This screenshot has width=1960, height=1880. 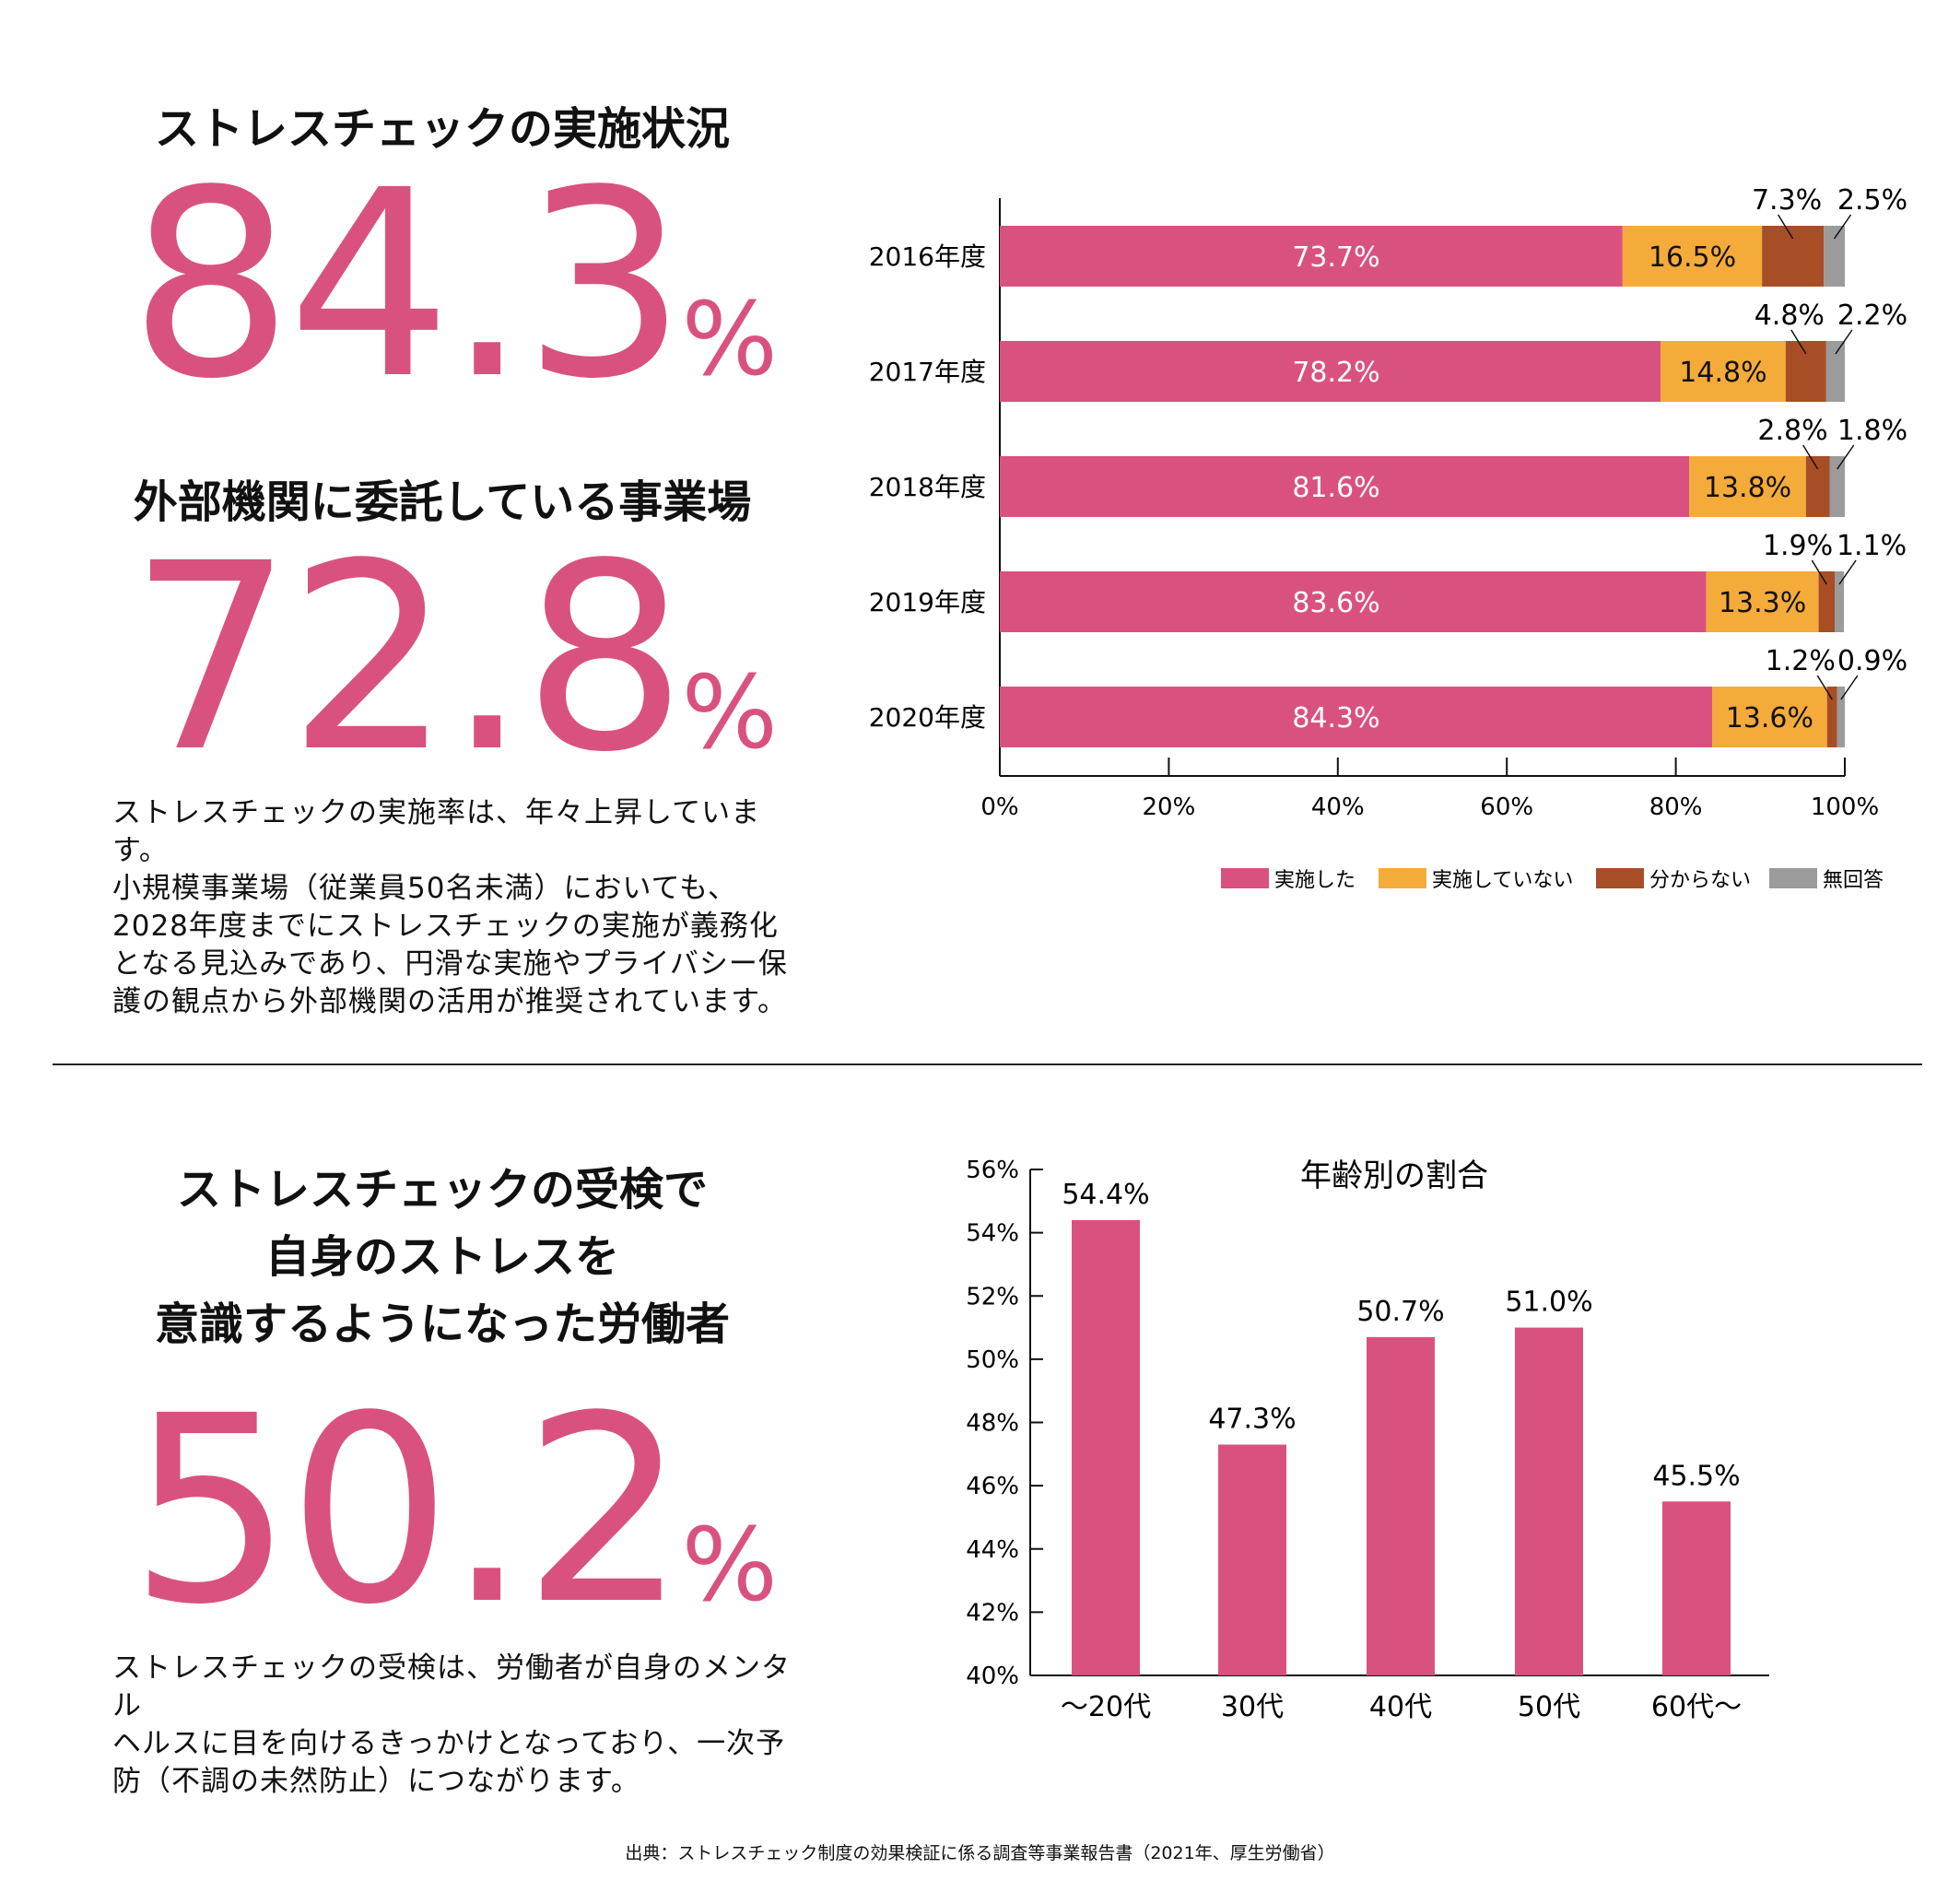 What do you see at coordinates (1697, 1707) in the screenshot?
I see `category-label: 60代～` at bounding box center [1697, 1707].